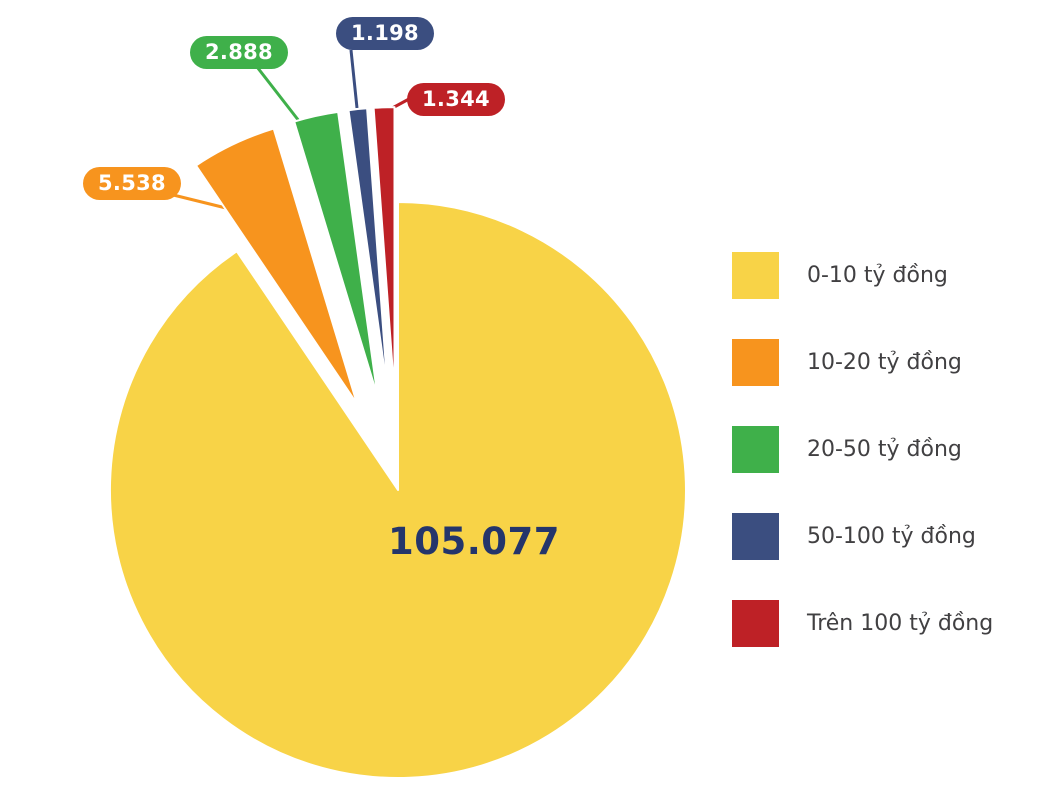 This screenshot has width=1040, height=793. What do you see at coordinates (884, 362) in the screenshot?
I see `legend-label-10-20: 10-20 tỷ đồng` at bounding box center [884, 362].